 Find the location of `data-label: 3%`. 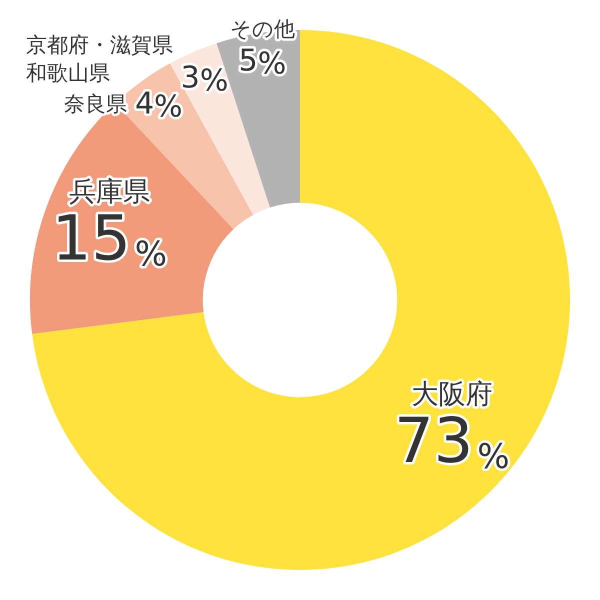

data-label: 3% is located at coordinates (204, 79).